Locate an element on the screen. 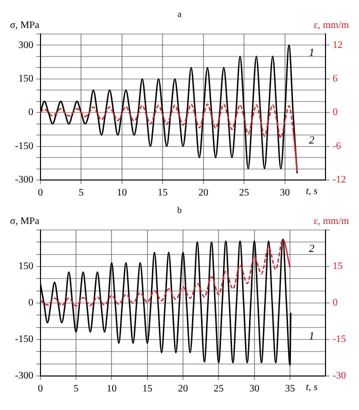 This screenshot has height=410, width=359. y2-tick-label: 12 is located at coordinates (337, 45).